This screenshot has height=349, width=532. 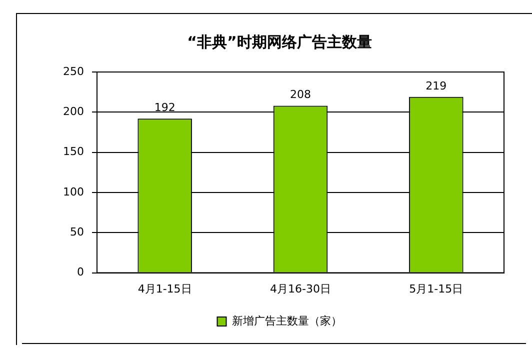 What do you see at coordinates (73, 111) in the screenshot?
I see `y-tick-label: 200` at bounding box center [73, 111].